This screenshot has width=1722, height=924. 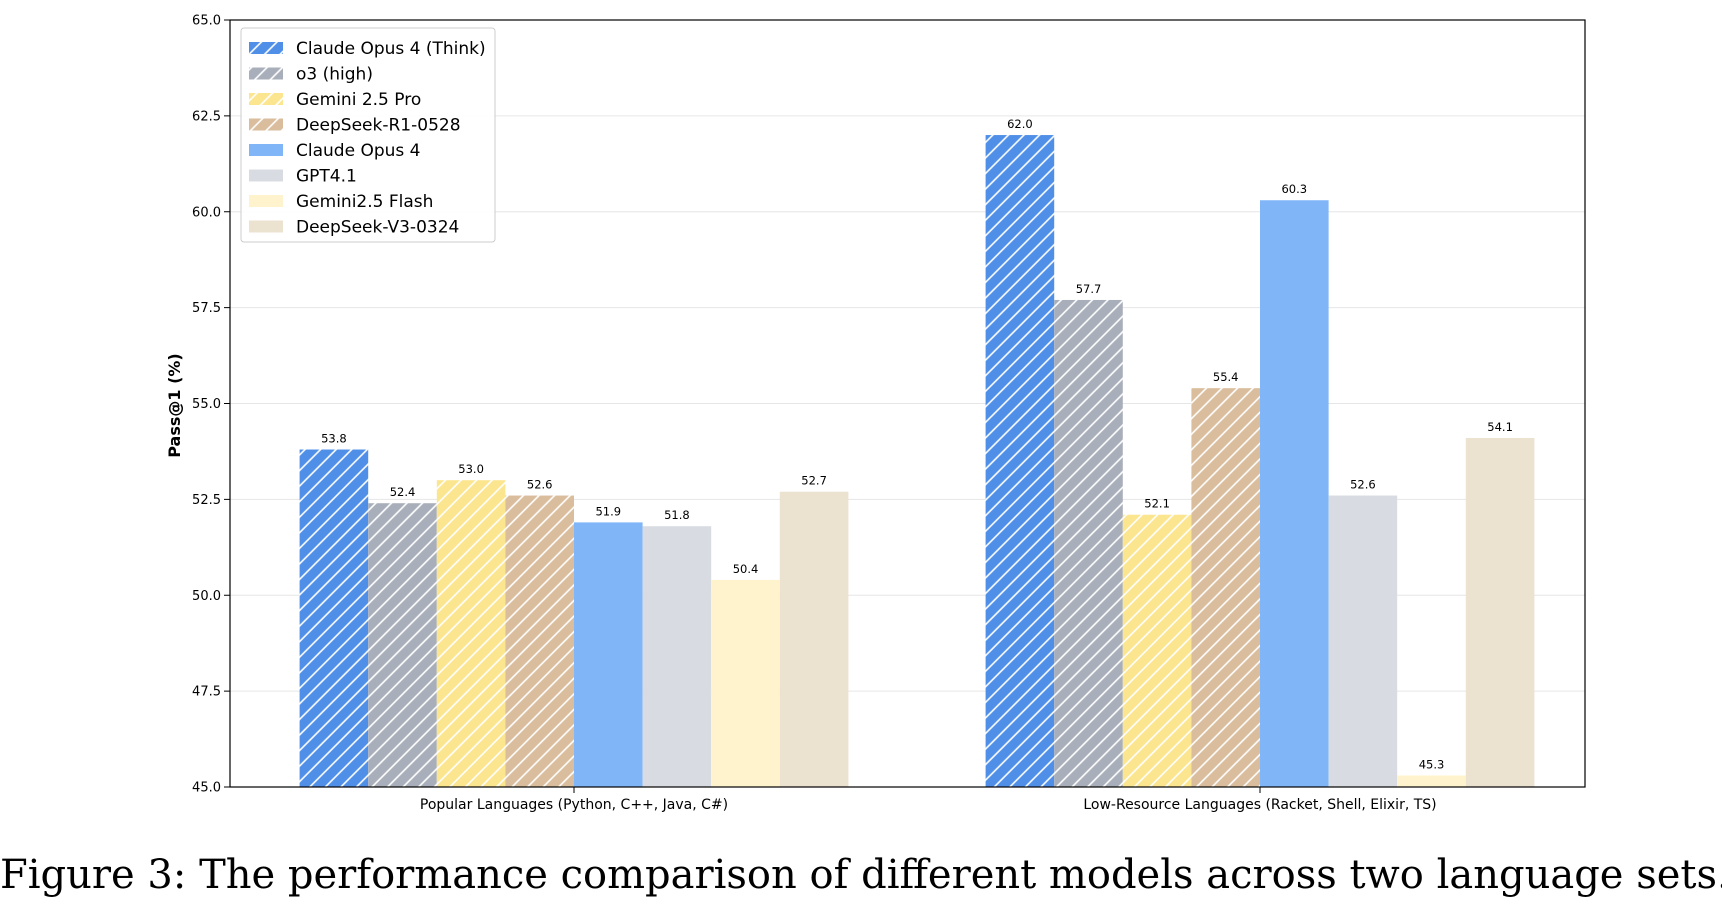 I want to click on data-label-deepseek-v3-0324-0: 52.7, so click(x=814, y=481).